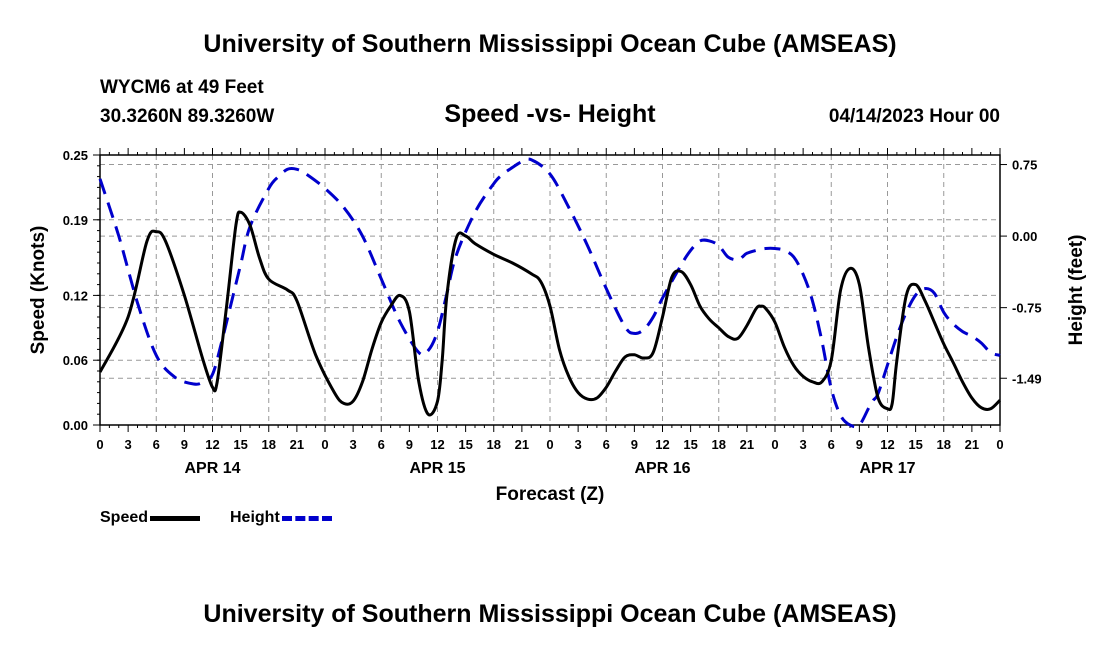 The height and width of the screenshot is (650, 1100). What do you see at coordinates (550, 494) in the screenshot?
I see `x-axis-title: Forecast (Z)` at bounding box center [550, 494].